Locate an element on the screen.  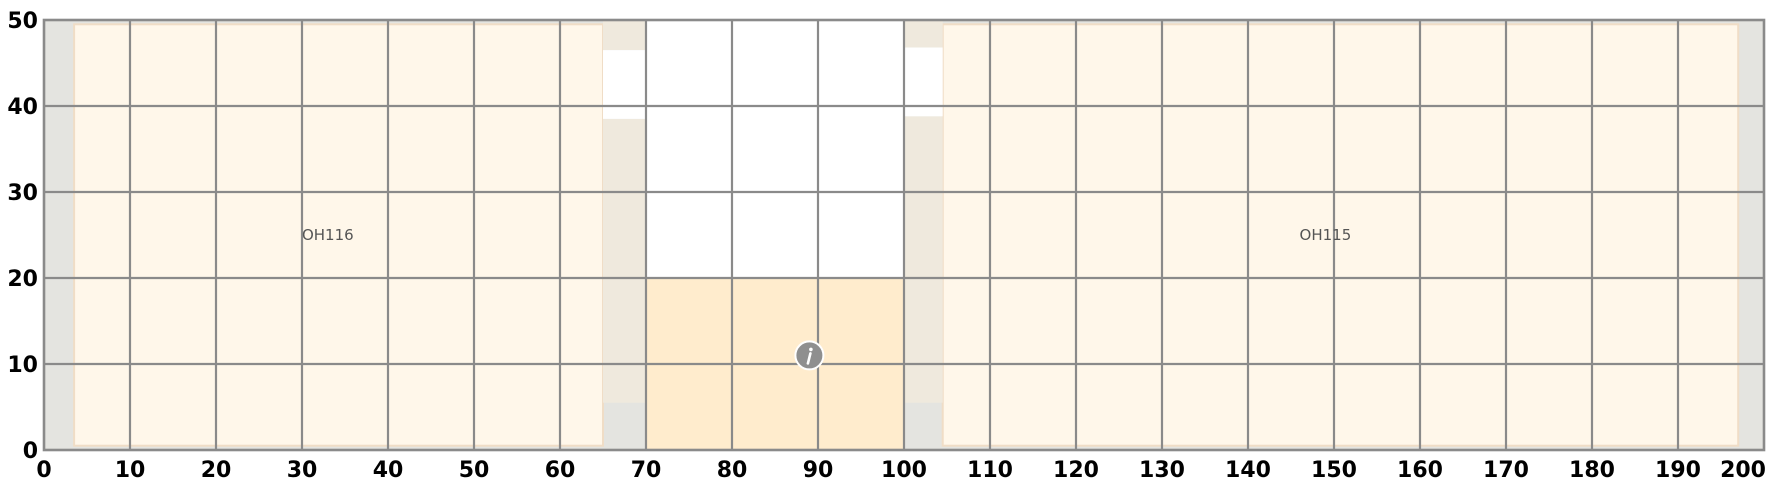
info-icon is located at coordinates (809, 355).